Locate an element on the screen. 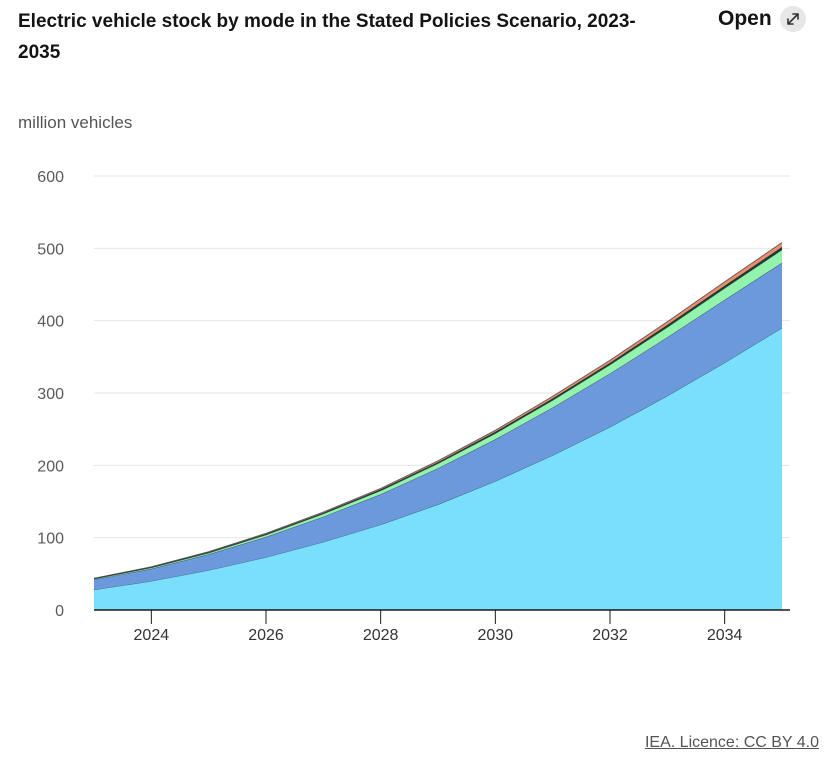  y-axis-unit-label: million vehicles is located at coordinates (75, 122).